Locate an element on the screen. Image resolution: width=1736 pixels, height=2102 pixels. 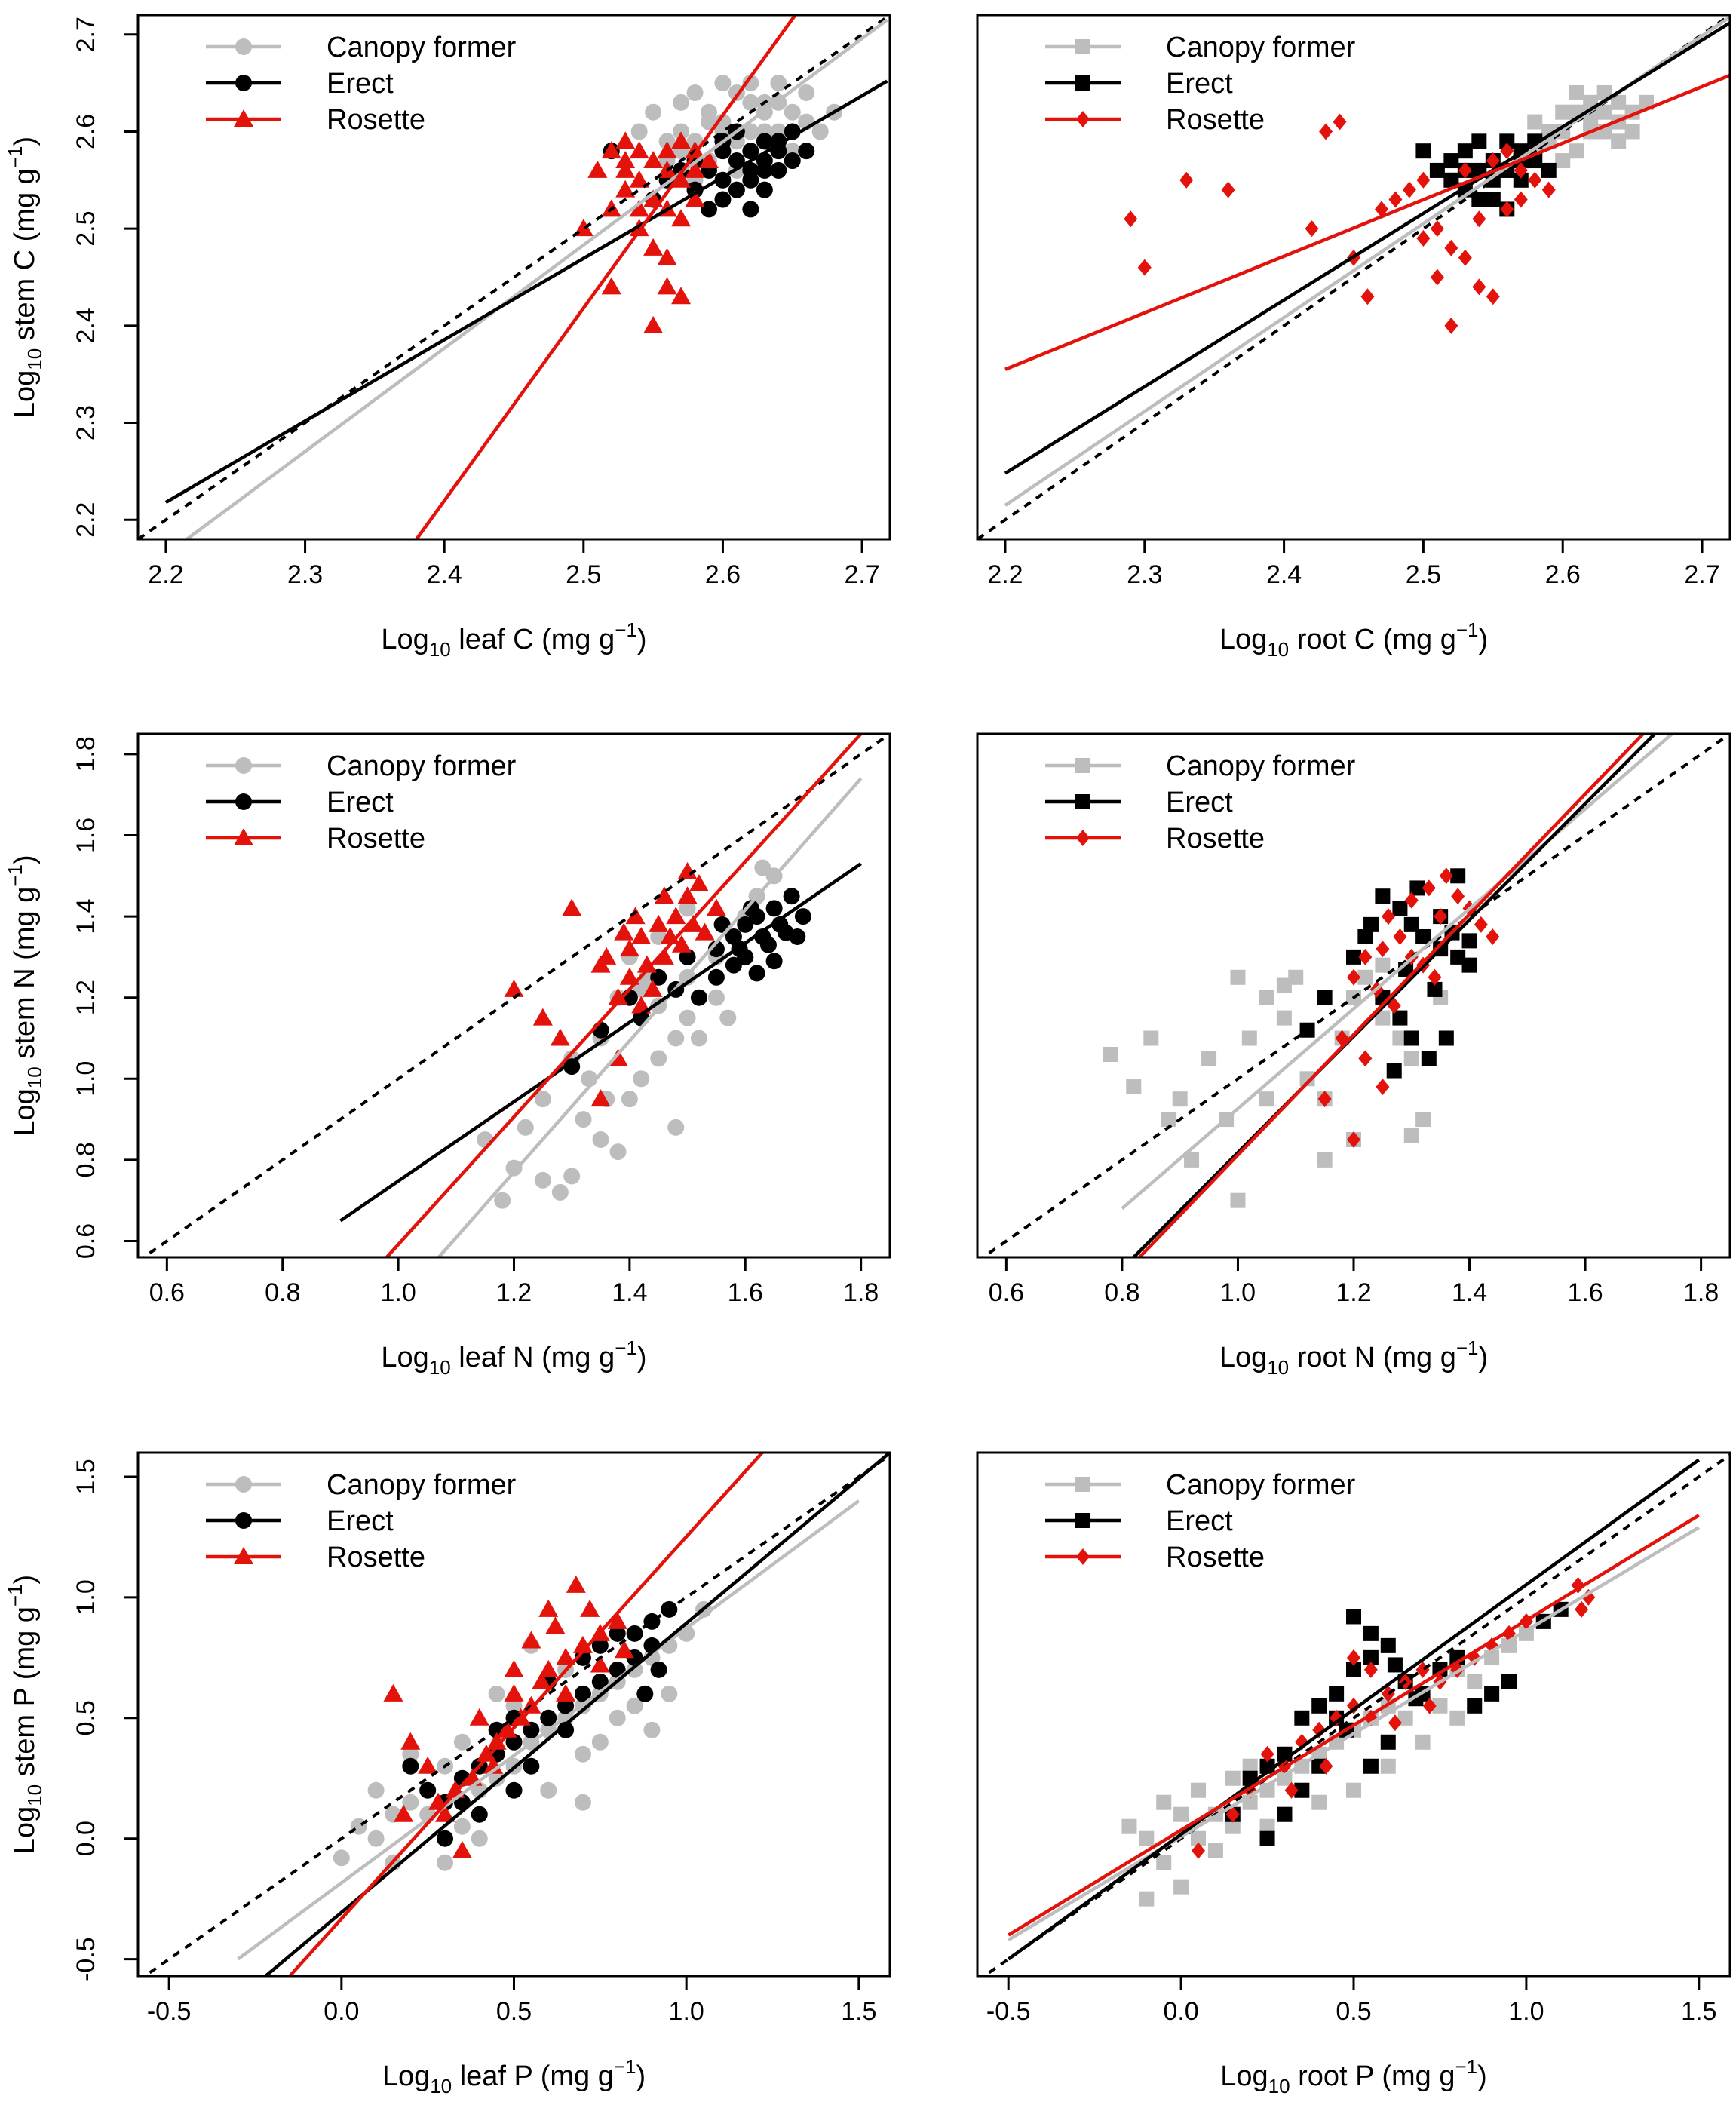
fit-line-erect is located at coordinates (1354, 1709).